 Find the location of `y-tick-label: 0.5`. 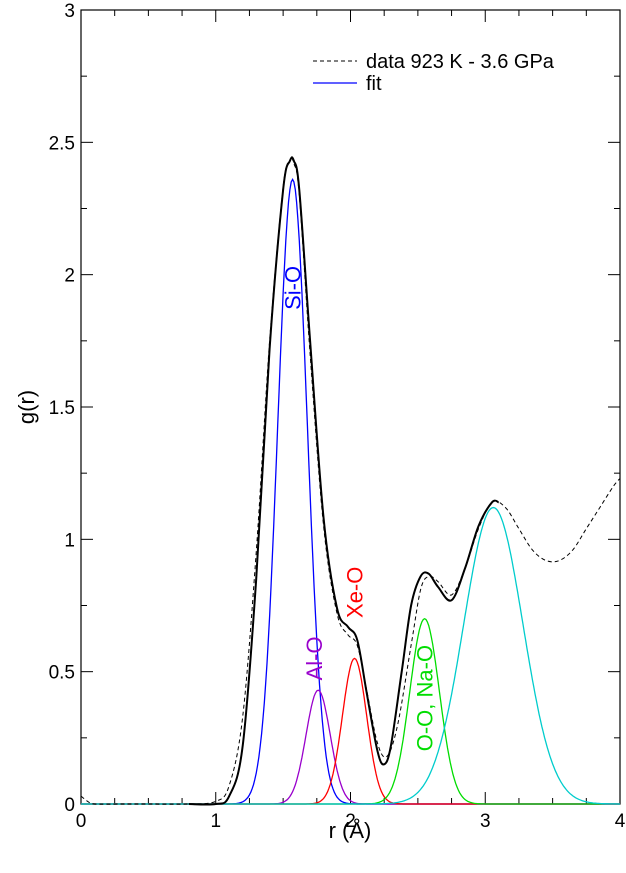

y-tick-label: 0.5 is located at coordinates (62, 673).